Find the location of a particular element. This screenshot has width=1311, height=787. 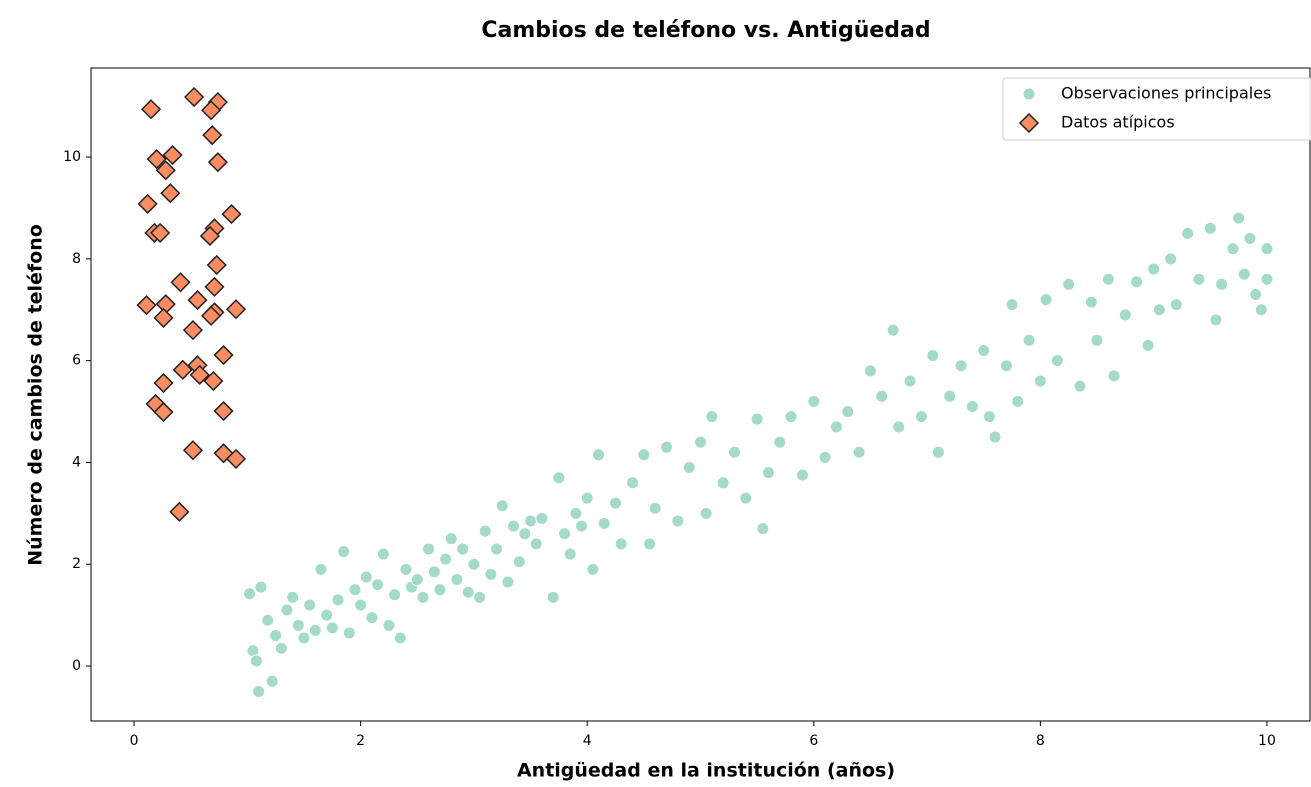

legend-label: Observaciones principales is located at coordinates (1166, 93).